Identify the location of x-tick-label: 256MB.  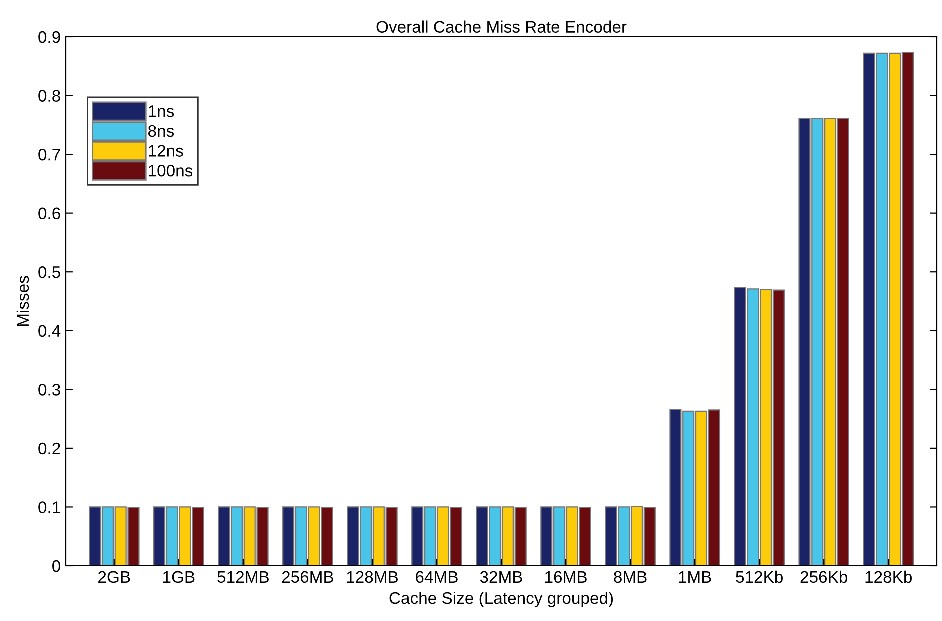
(308, 577).